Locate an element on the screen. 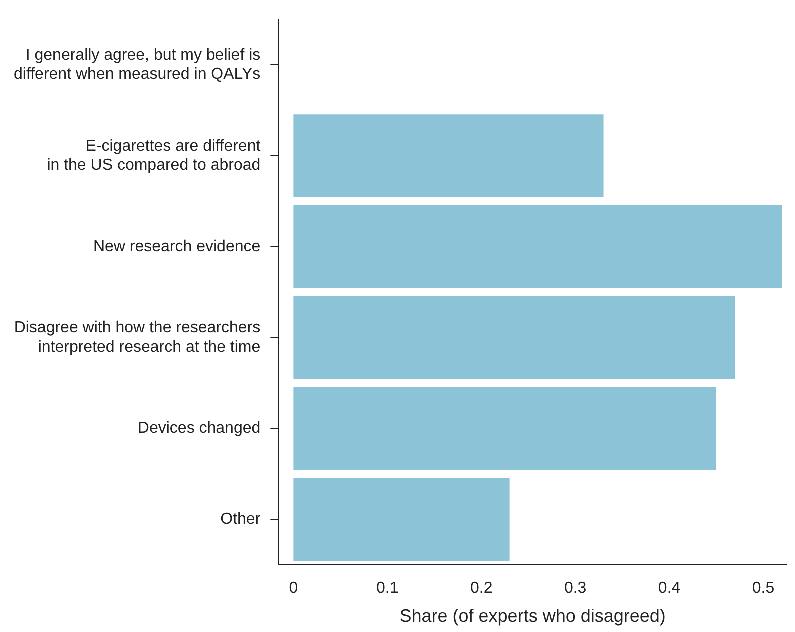  x-tick-label: 0.3 is located at coordinates (575, 589).